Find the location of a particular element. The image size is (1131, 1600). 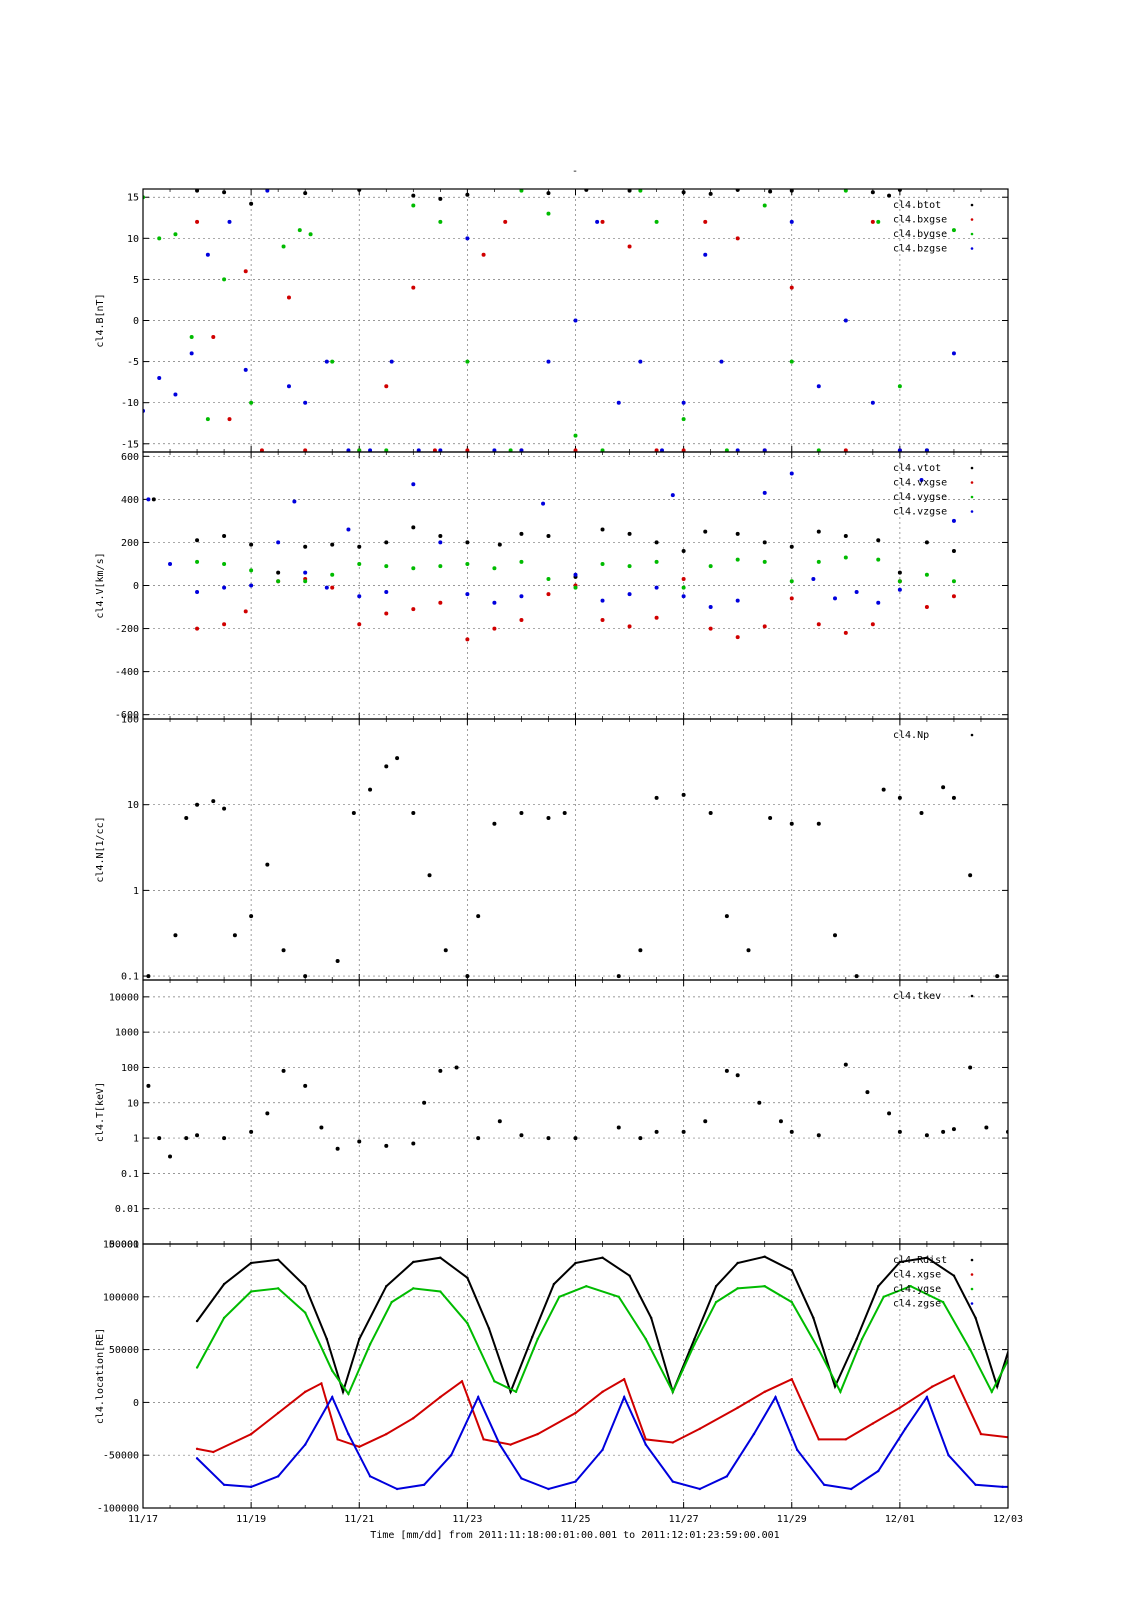

tick-label-x: 12/01 is located at coordinates (900, 1519).